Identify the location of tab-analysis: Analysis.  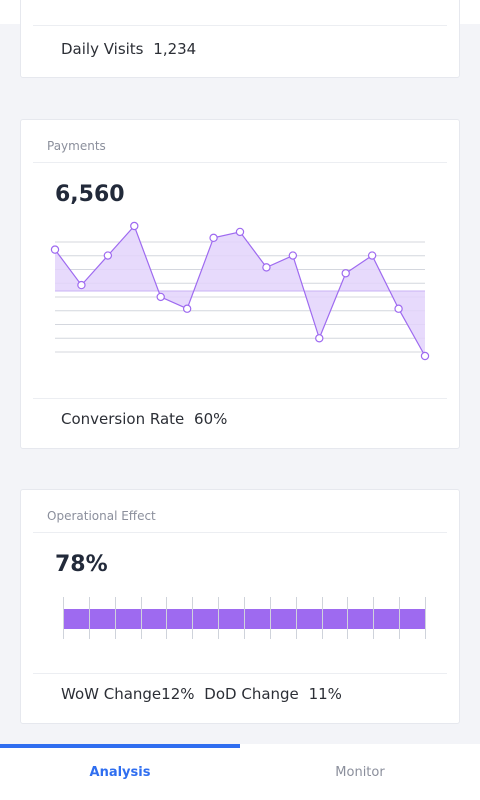
(120, 772).